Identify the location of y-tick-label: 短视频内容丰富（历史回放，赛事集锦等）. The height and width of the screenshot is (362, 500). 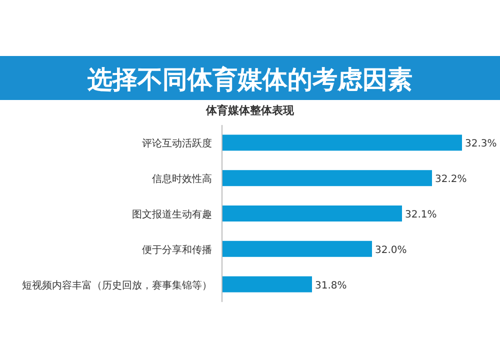
(117, 285).